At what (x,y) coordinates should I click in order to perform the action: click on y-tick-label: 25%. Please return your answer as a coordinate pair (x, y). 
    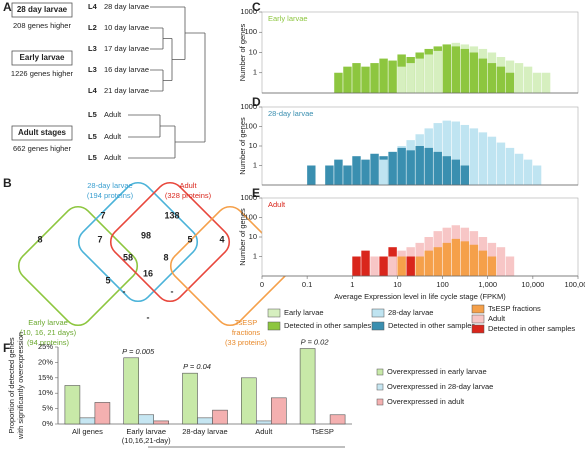
    Looking at the image, I should click on (45, 346).